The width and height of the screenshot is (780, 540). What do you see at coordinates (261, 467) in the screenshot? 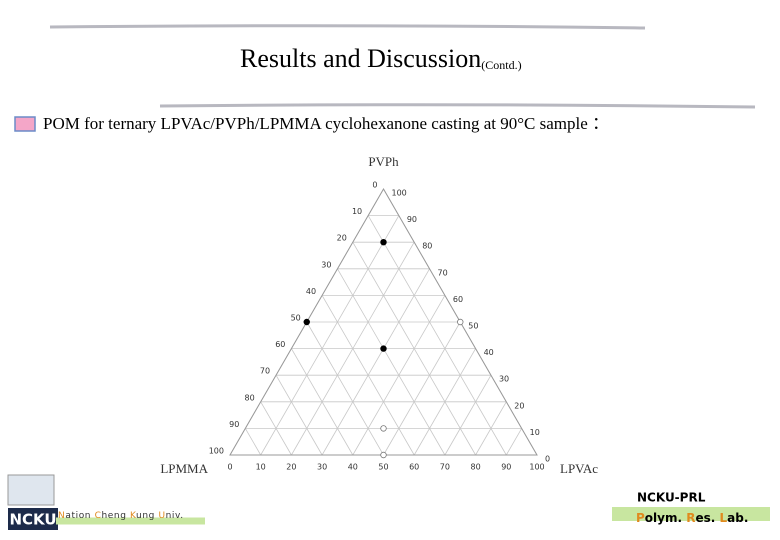
I see `bottom-tick-label: 10` at bounding box center [261, 467].